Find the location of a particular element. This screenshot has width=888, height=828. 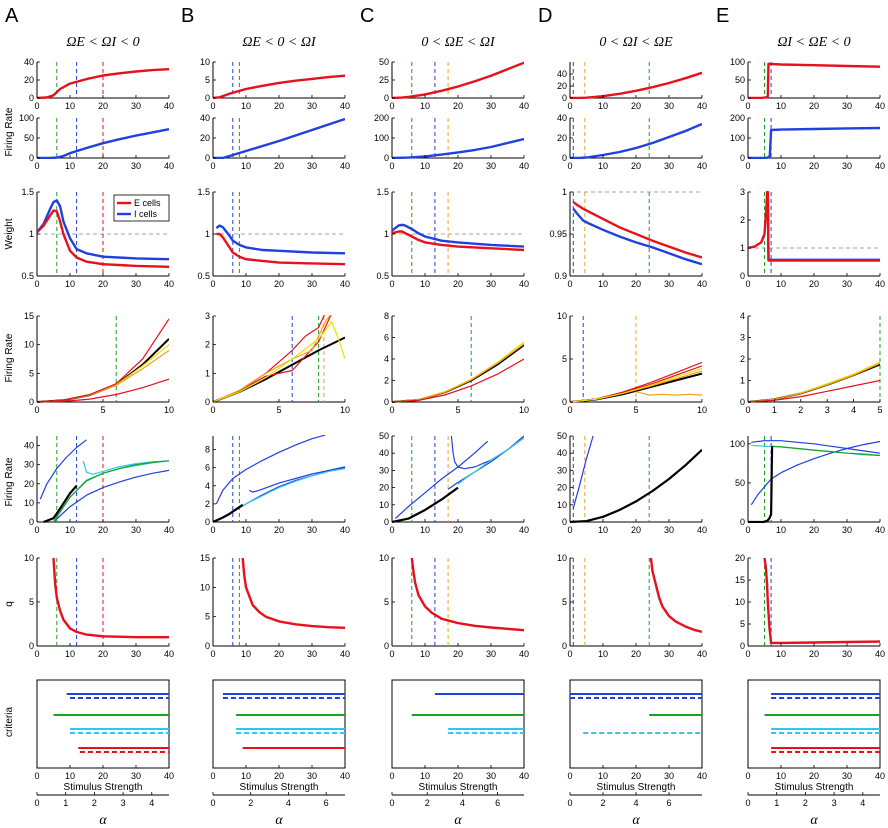

panel-criteria: 0 10 20 30 40 Stimulus Strength 0 2 4 6 α is located at coordinates (459, 753).